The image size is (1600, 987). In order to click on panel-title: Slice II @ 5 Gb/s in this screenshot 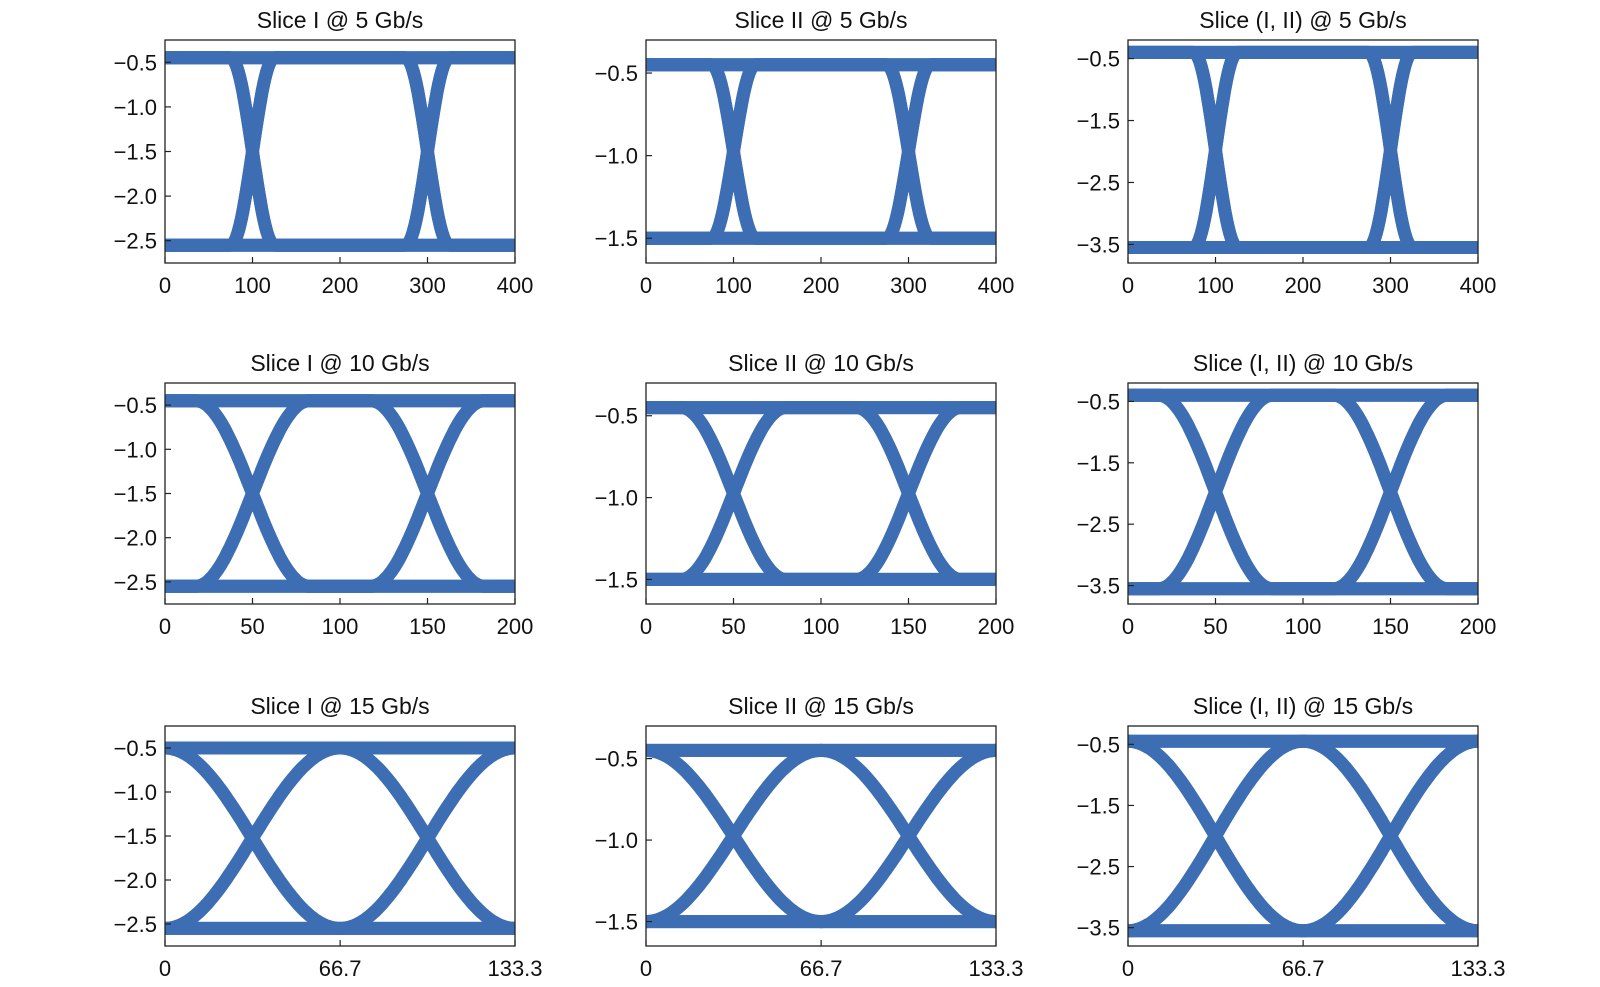, I will do `click(821, 20)`.